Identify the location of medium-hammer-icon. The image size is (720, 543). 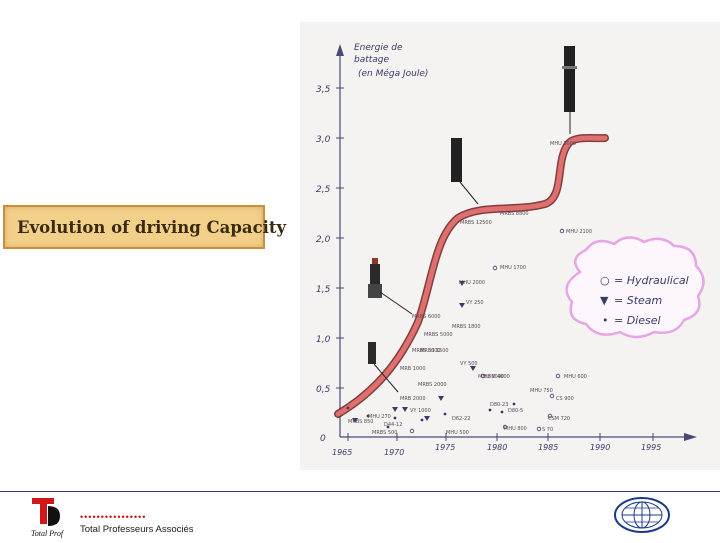
(465, 171).